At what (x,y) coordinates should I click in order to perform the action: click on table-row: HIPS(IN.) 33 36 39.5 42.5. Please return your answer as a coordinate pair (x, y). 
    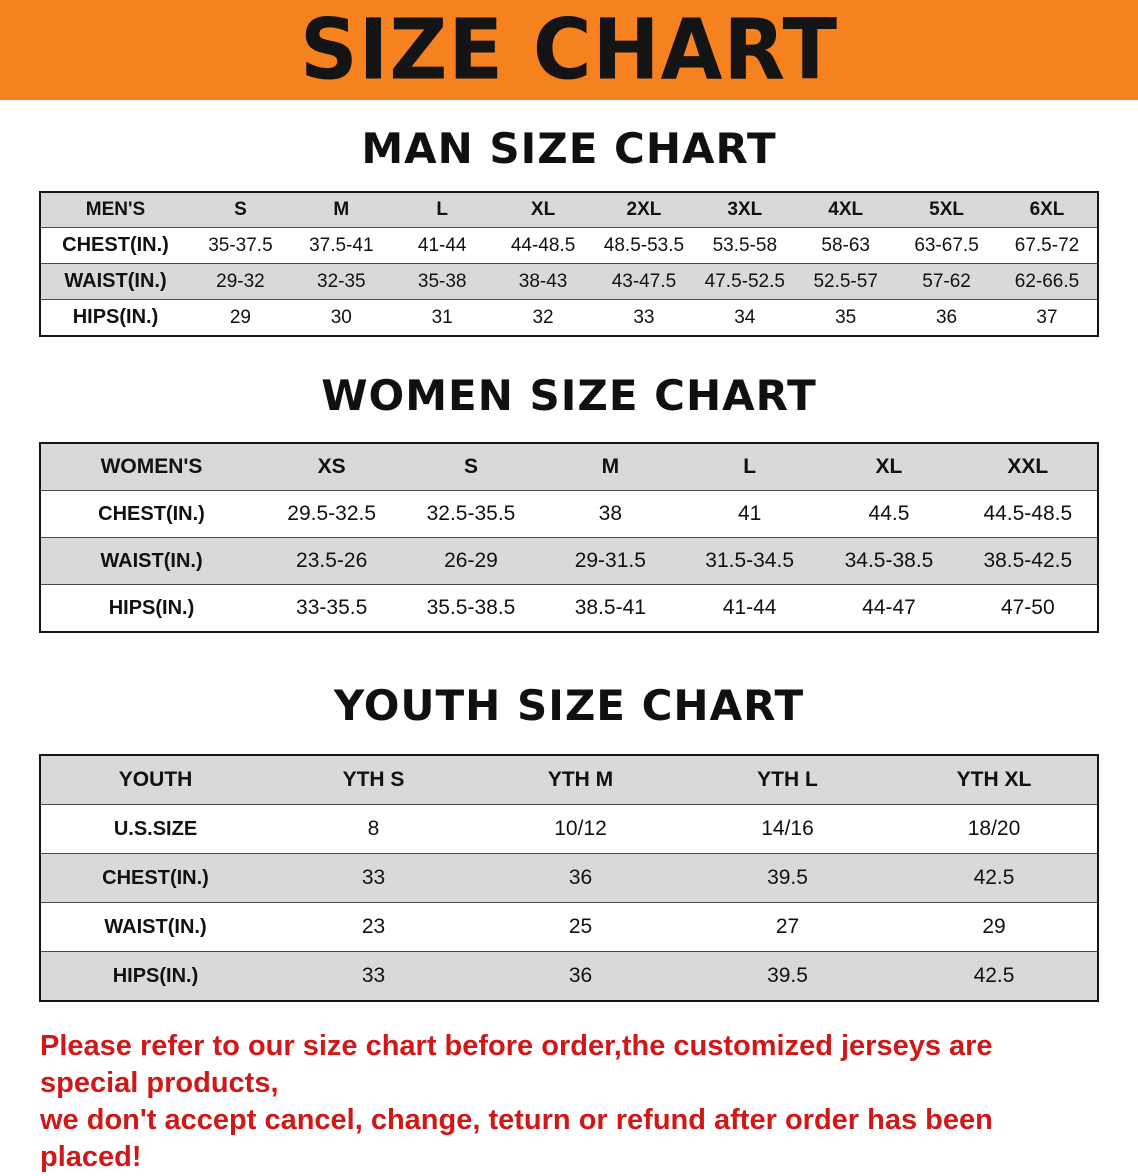
    Looking at the image, I should click on (569, 976).